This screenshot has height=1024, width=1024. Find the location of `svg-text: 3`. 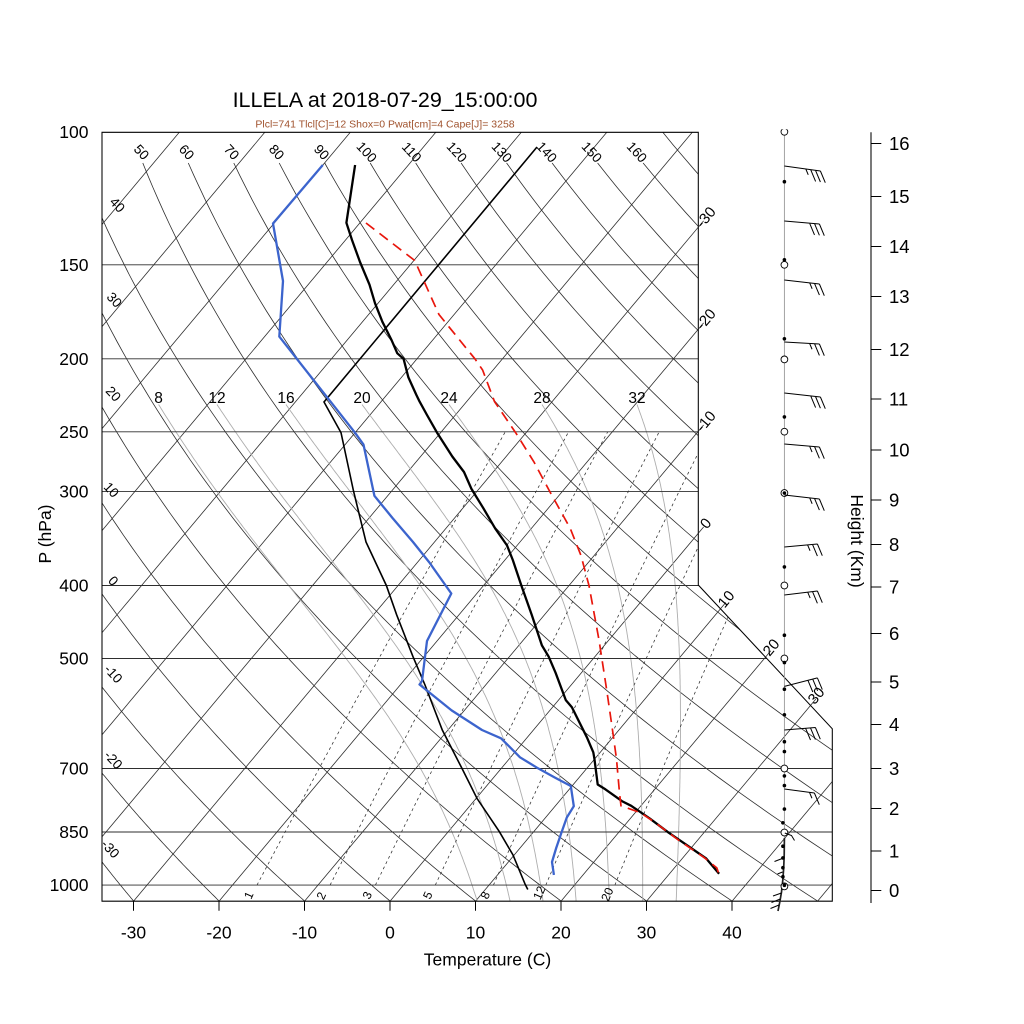

svg-text: 3 is located at coordinates (894, 768).